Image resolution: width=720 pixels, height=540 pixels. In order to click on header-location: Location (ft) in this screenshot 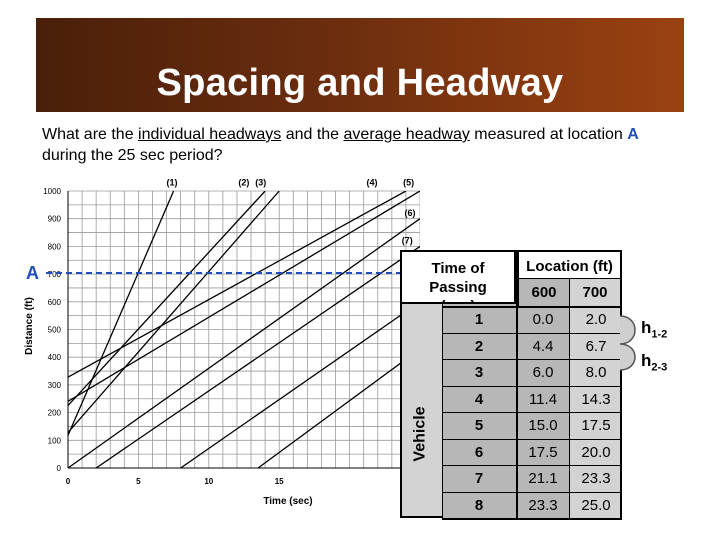, I will do `click(569, 265)`.